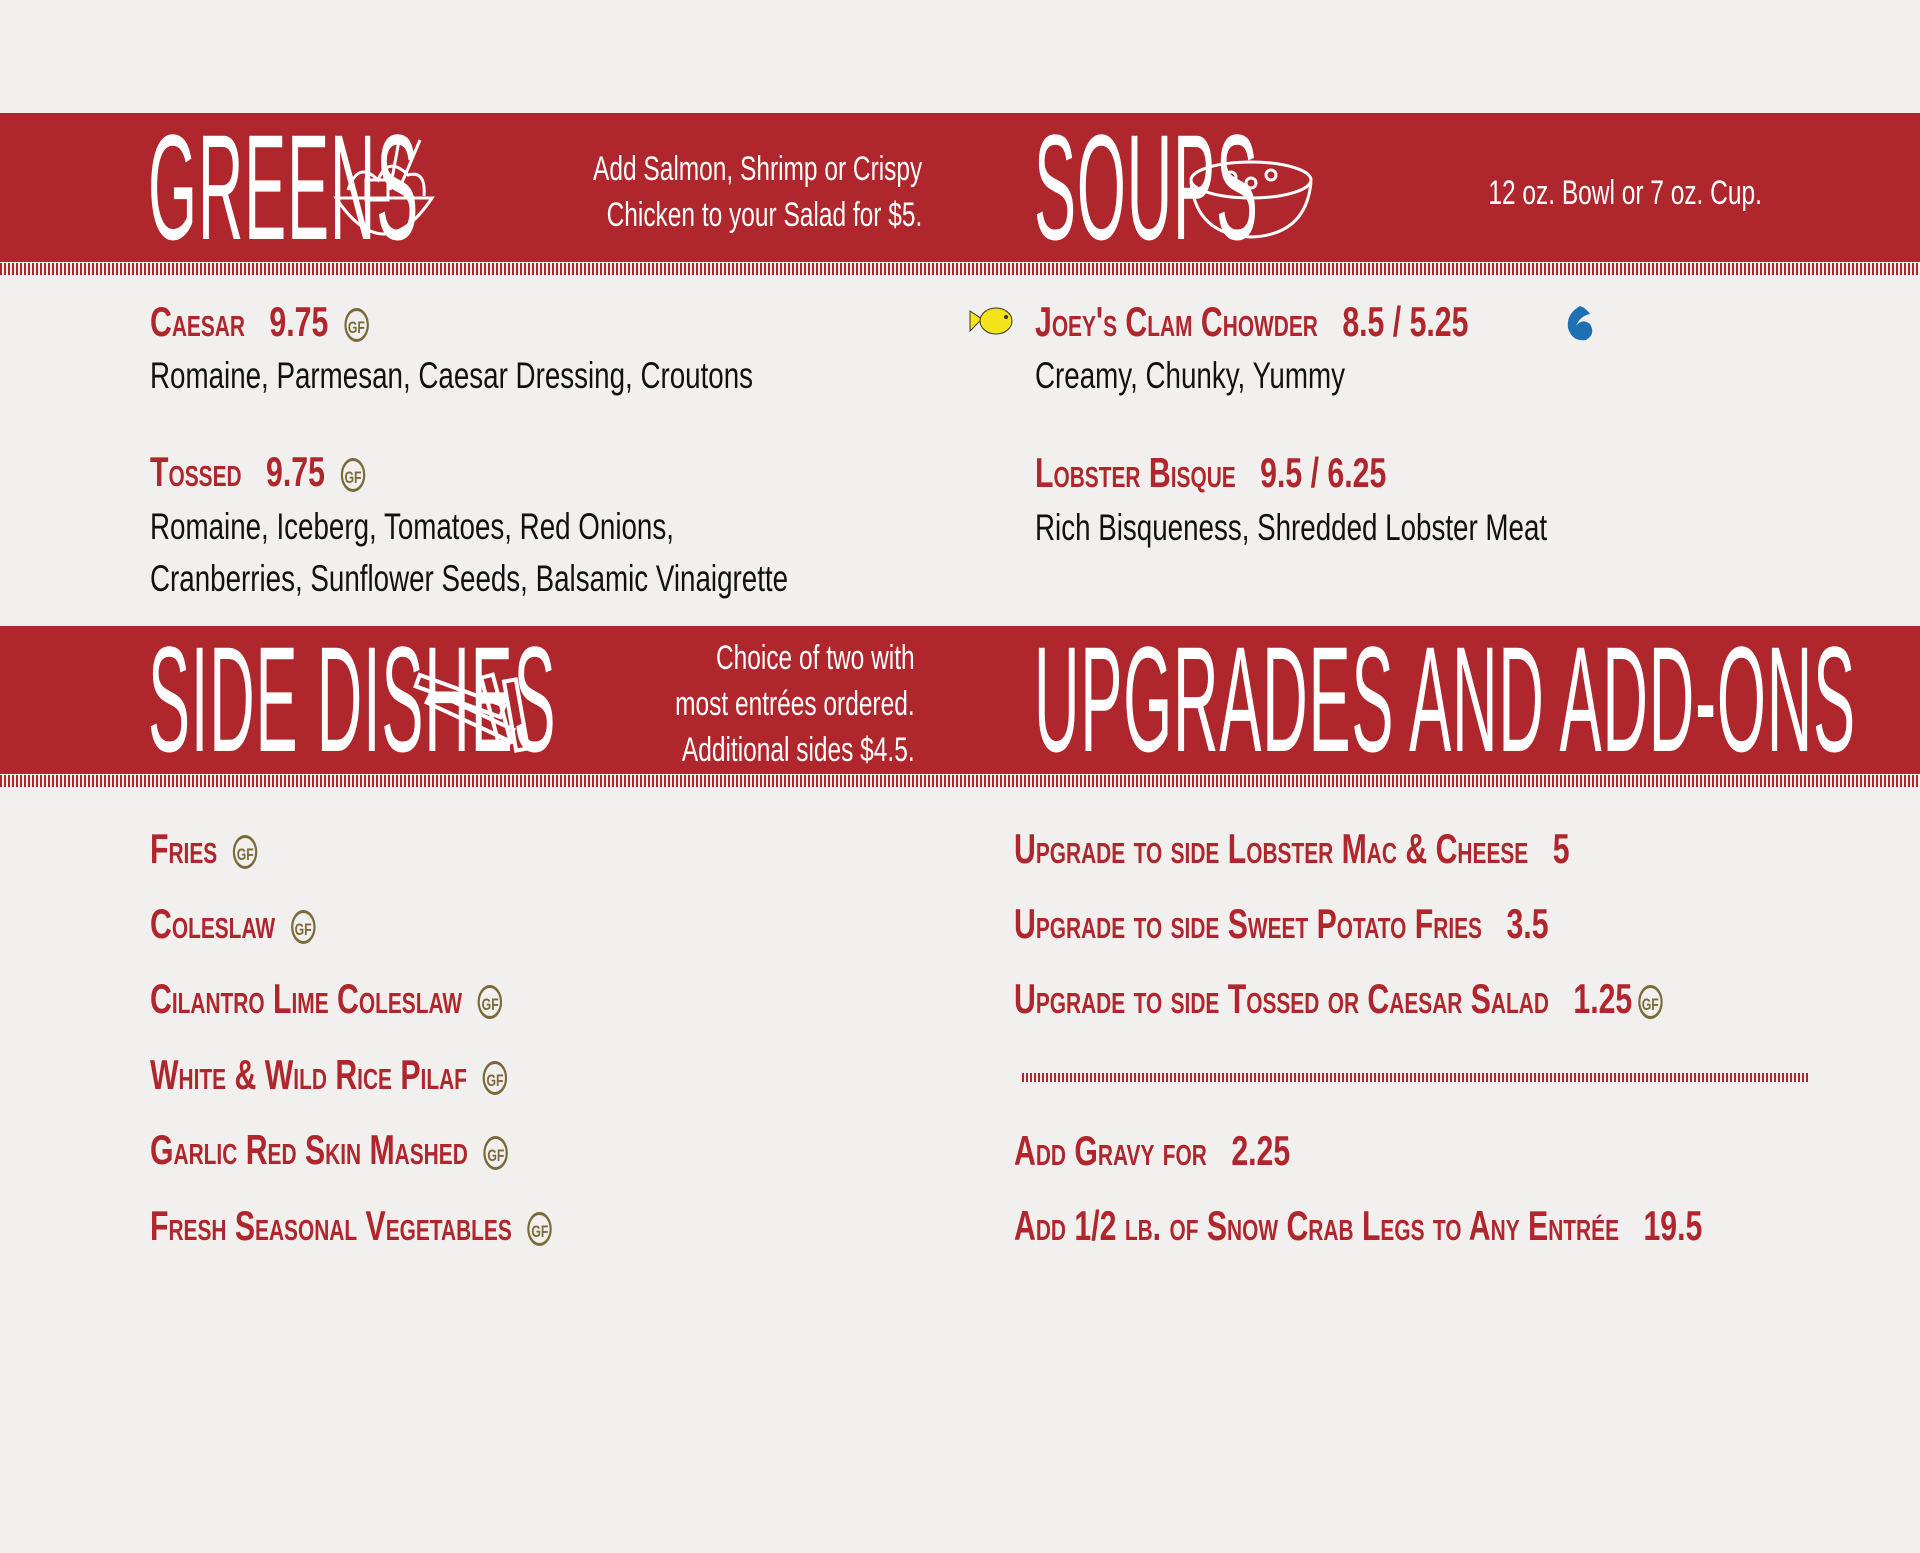 The width and height of the screenshot is (1920, 1553). Describe the element at coordinates (331, 1225) in the screenshot. I see `item-name: Fresh Seasonal Vegetables` at that location.